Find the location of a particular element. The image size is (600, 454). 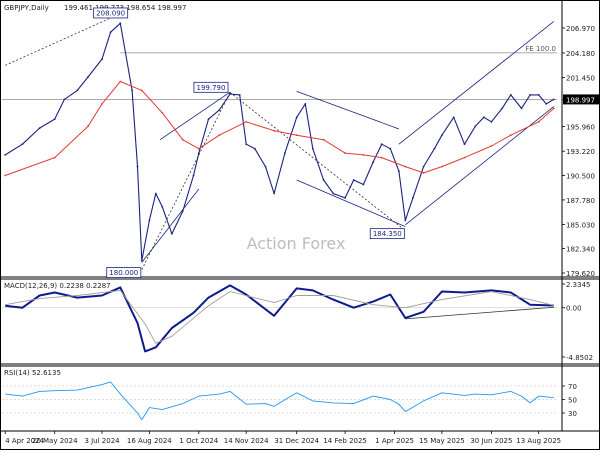

price-y-tick-label: 204.180 is located at coordinates (580, 54).